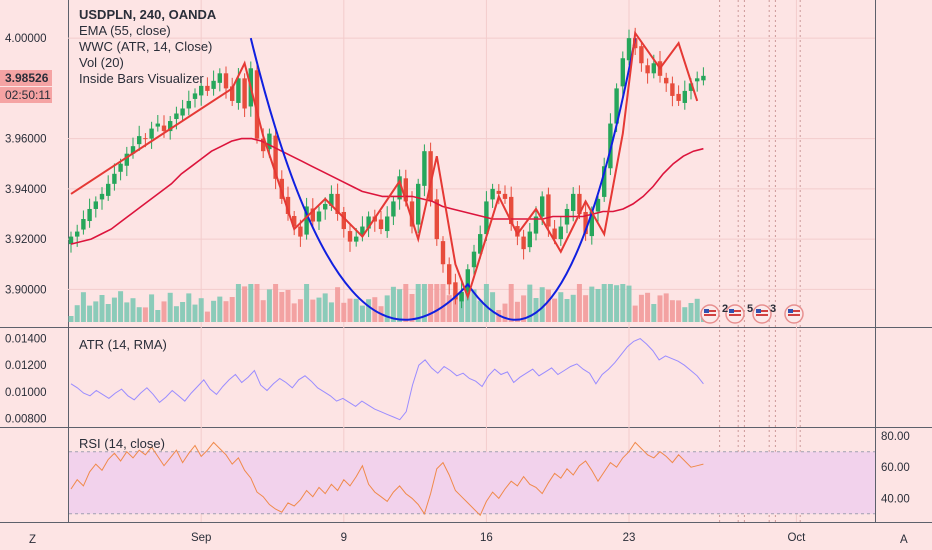  I want to click on rsi-axis-ticks: 40.00 60.00 80.00, so click(895, 468).